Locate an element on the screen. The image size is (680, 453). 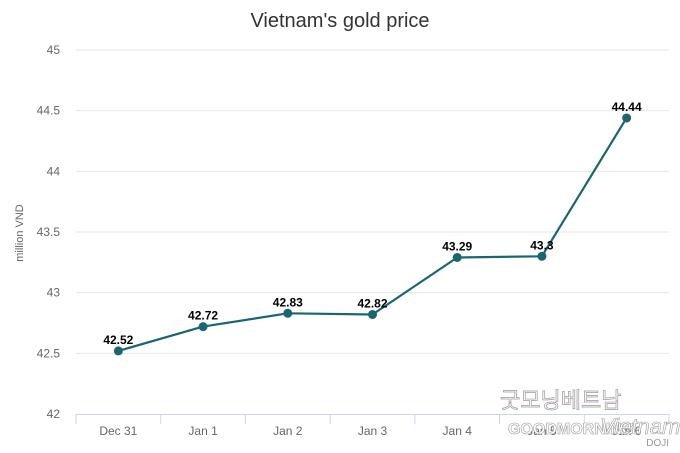
x-tick-label: Jan 2 is located at coordinates (288, 431).